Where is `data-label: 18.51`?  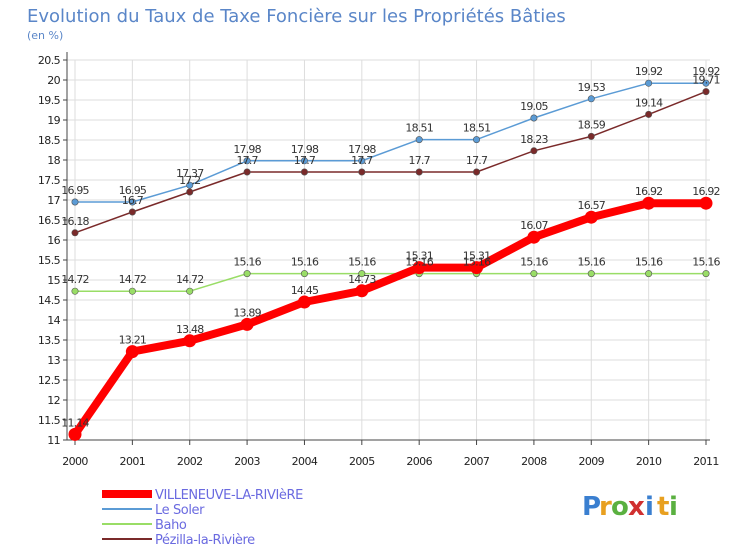
data-label: 18.51 is located at coordinates (419, 128).